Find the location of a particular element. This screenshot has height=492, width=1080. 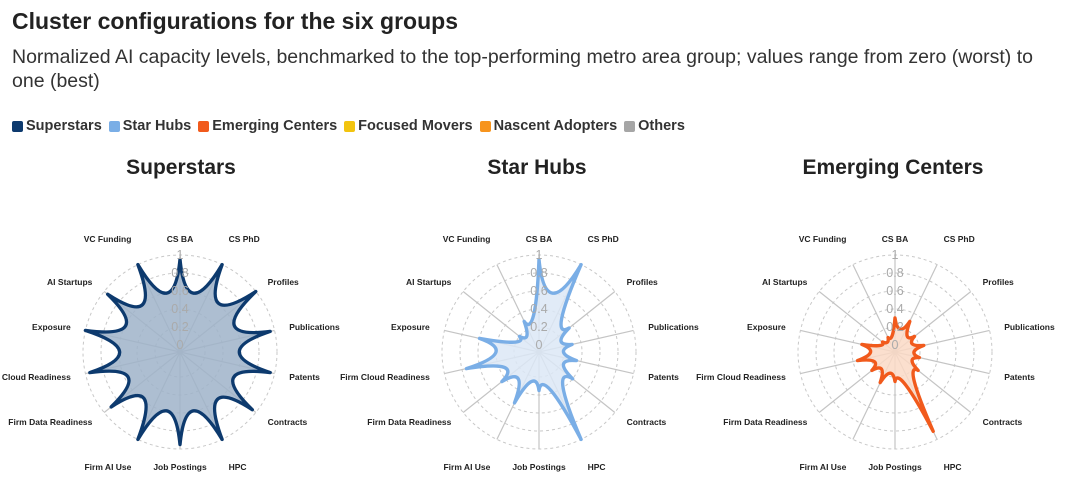

legend-label-nascent-adopters: Nascent Adopters is located at coordinates (555, 126).